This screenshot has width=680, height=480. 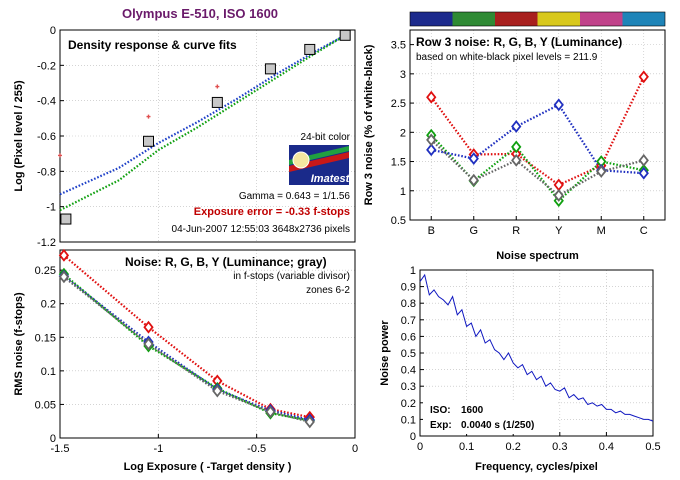 What do you see at coordinates (261, 229) in the screenshot?
I see `timestamp-label: 04-Jun-2007 12:55:03 3648x2736 pixels` at bounding box center [261, 229].